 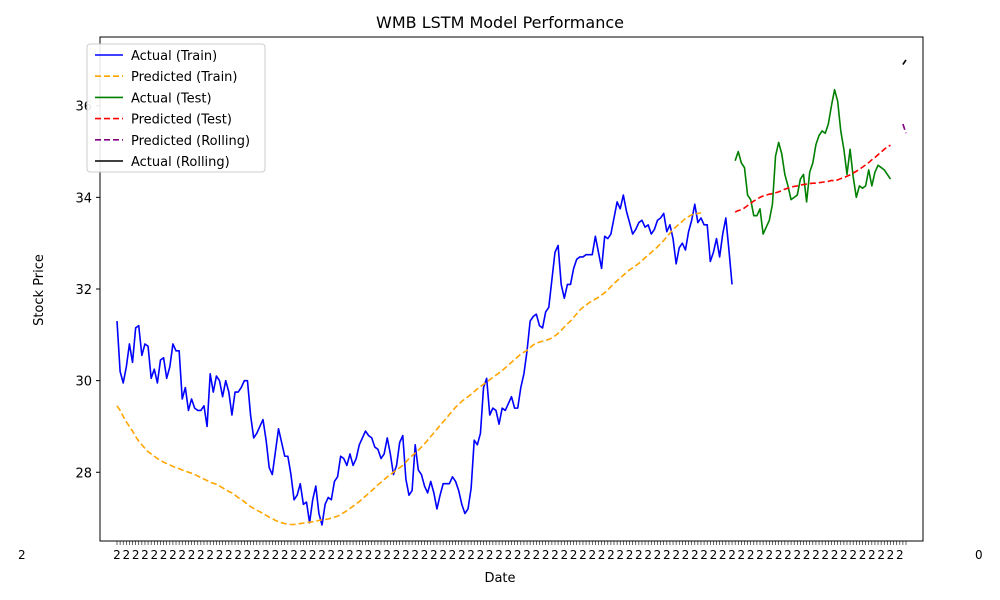 What do you see at coordinates (190, 141) in the screenshot?
I see `legend-label: Predicted (Rolling)` at bounding box center [190, 141].